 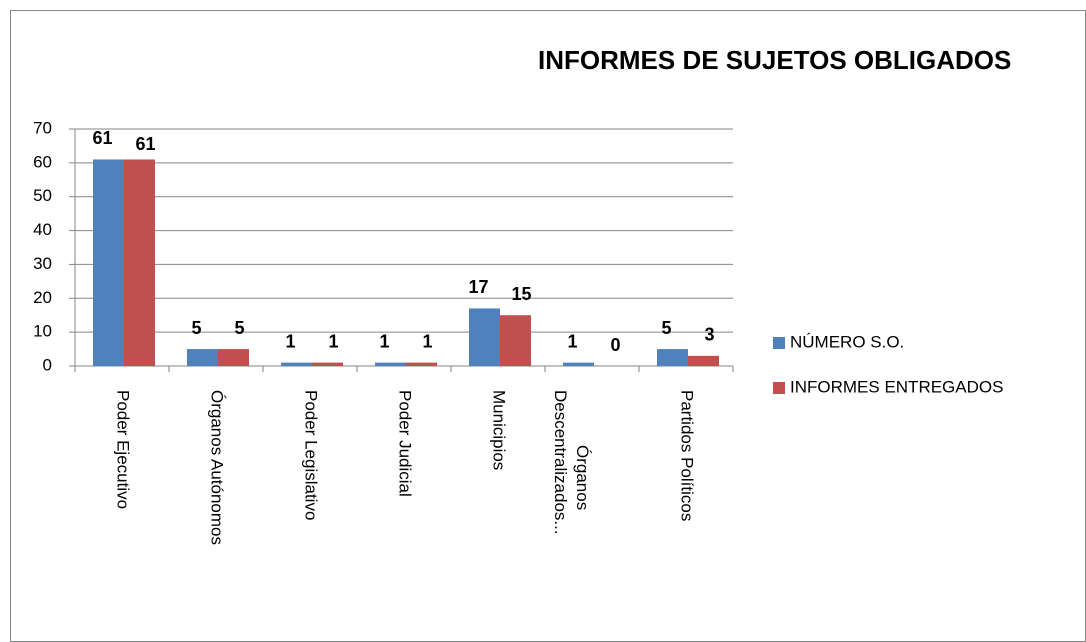 I want to click on y-tick-label: 70, so click(x=42, y=127).